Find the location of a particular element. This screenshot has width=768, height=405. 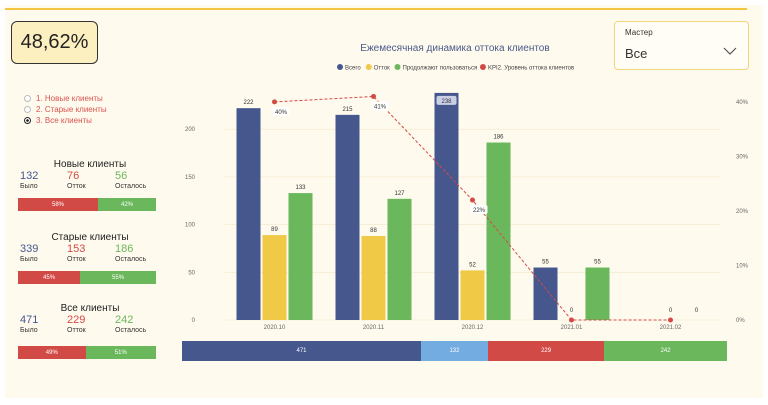

was-value: 471 is located at coordinates (29, 320).